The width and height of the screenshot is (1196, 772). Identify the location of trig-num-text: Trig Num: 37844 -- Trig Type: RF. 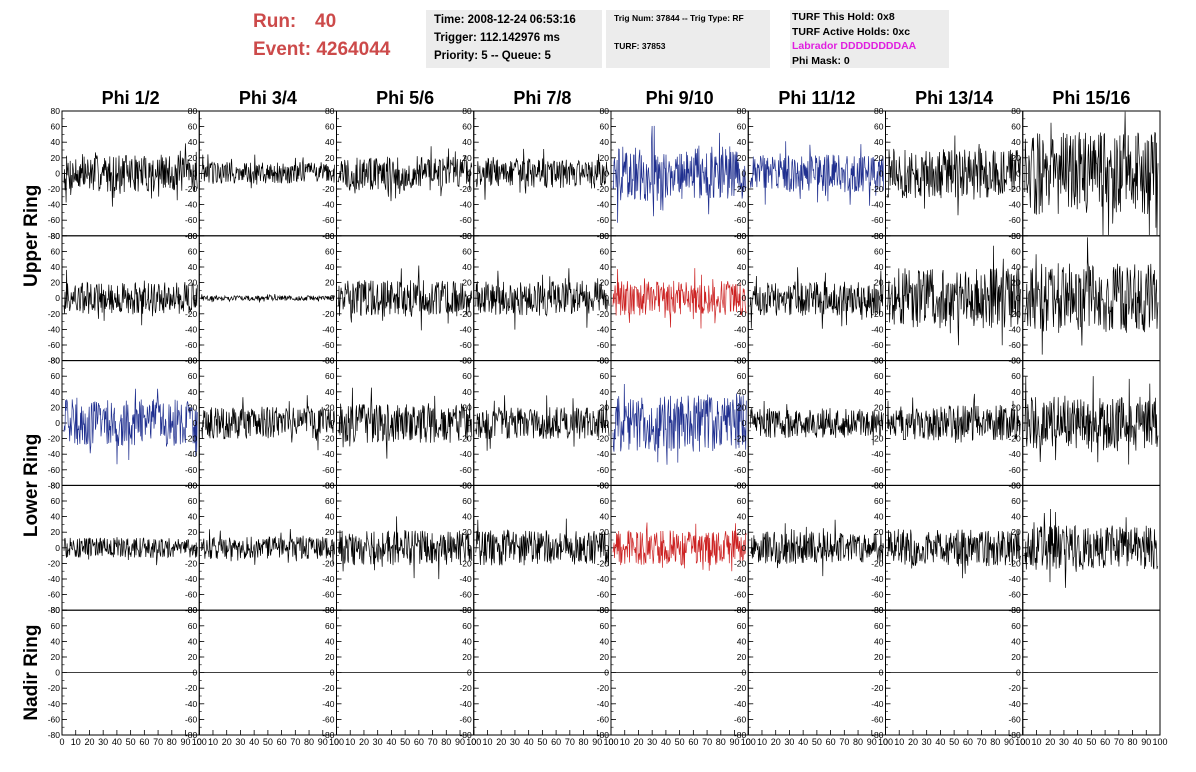
(679, 18).